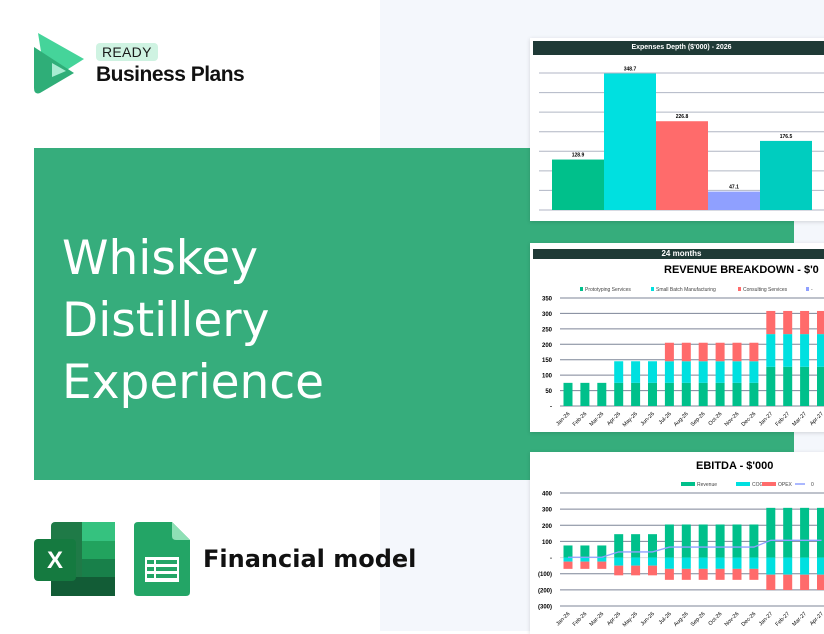 This screenshot has height=634, width=824. What do you see at coordinates (732, 419) in the screenshot?
I see `x-tick-label: Nov-26` at bounding box center [732, 419].